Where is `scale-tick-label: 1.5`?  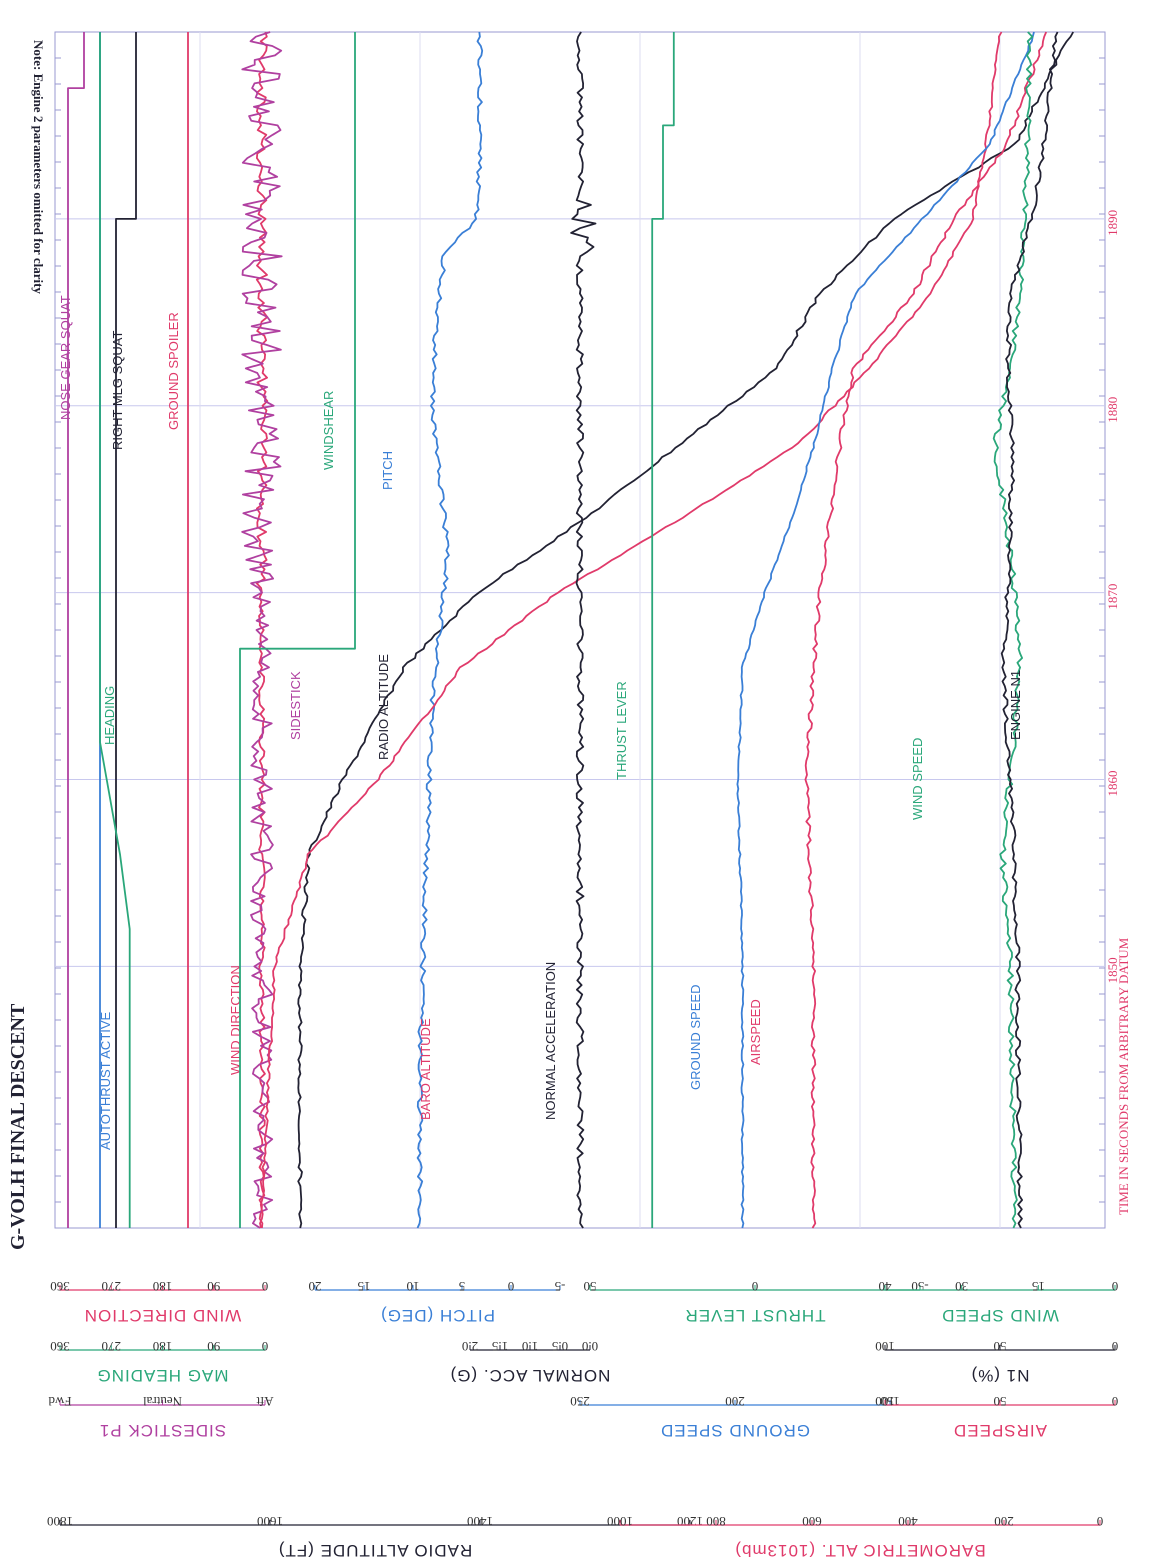
scale-tick-label: 1.5 is located at coordinates (500, 1346).